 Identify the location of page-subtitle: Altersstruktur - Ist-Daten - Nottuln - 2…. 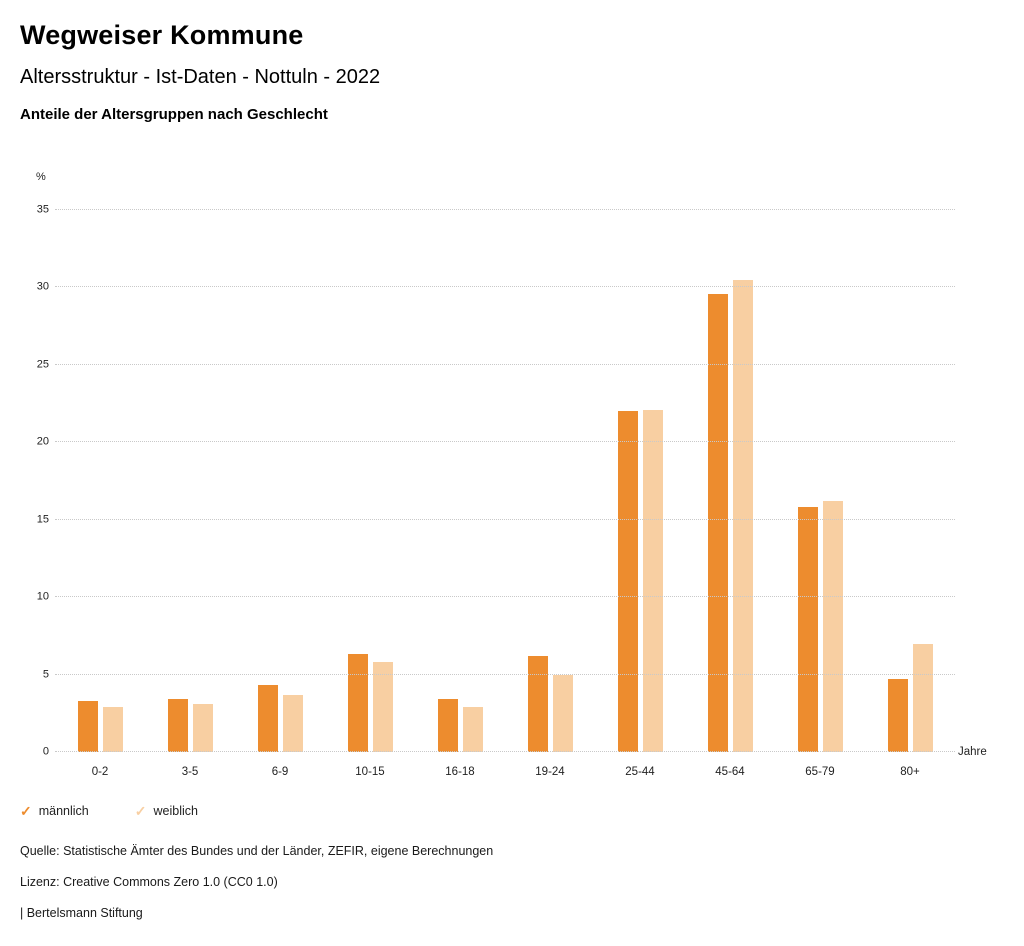
(200, 77).